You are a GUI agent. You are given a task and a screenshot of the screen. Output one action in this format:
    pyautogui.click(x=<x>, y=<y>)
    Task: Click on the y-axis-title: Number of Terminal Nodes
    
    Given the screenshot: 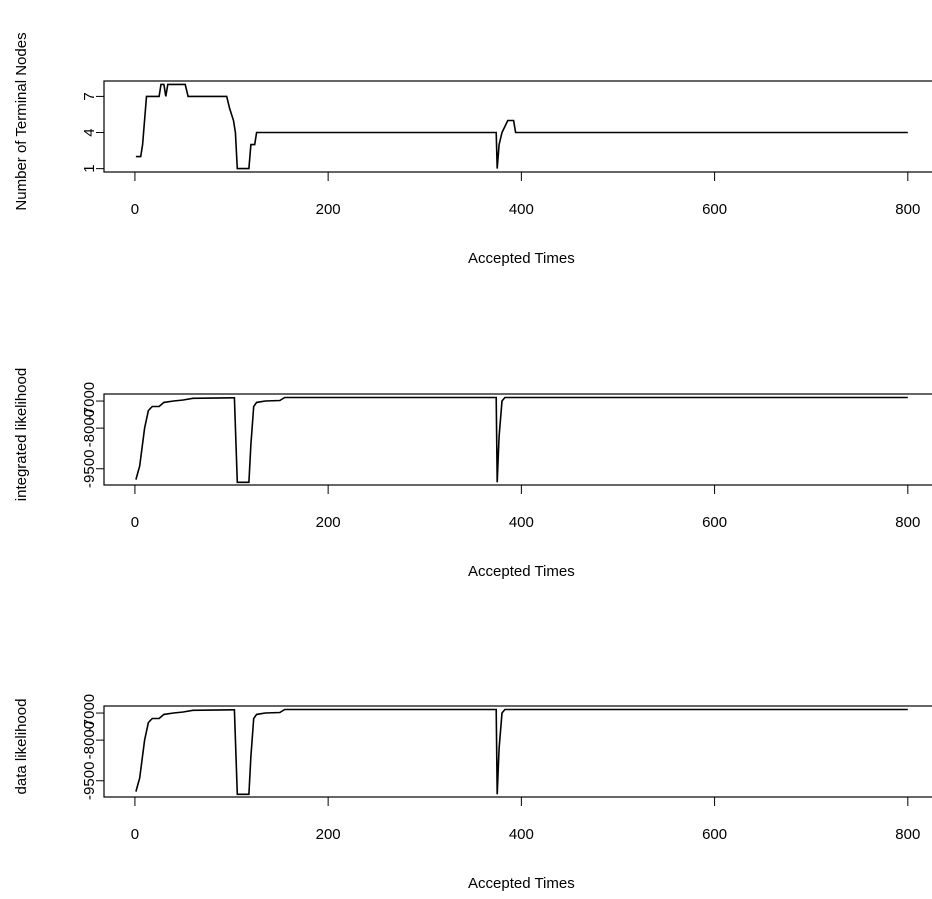 What is the action you would take?
    pyautogui.click(x=21, y=121)
    